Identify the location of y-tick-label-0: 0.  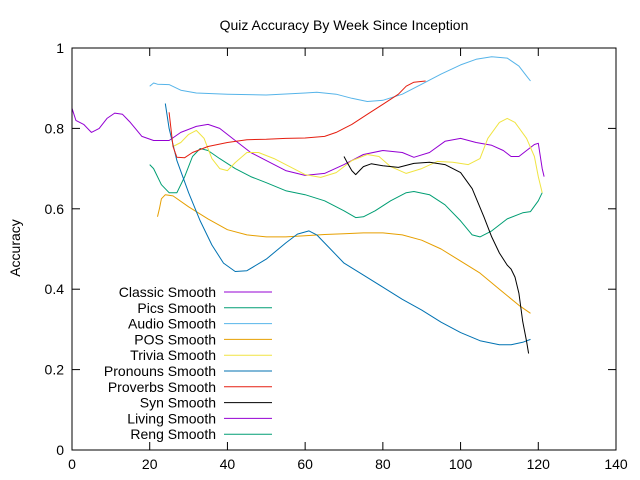
(60, 450).